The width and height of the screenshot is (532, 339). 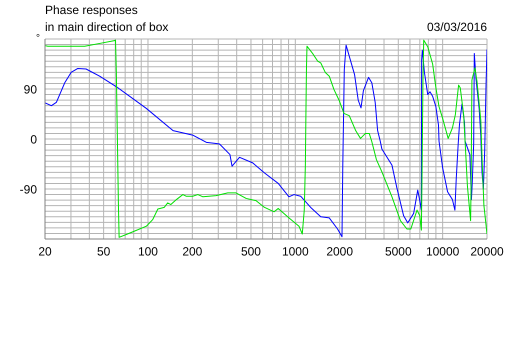 I want to click on y-tick-label: -90, so click(x=29, y=189).